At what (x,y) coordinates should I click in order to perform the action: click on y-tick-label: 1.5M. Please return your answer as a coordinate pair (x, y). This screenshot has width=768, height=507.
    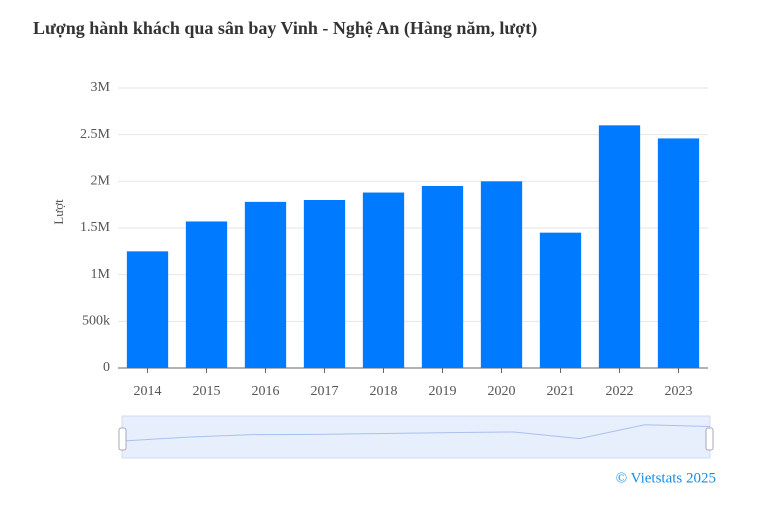
    Looking at the image, I should click on (95, 227).